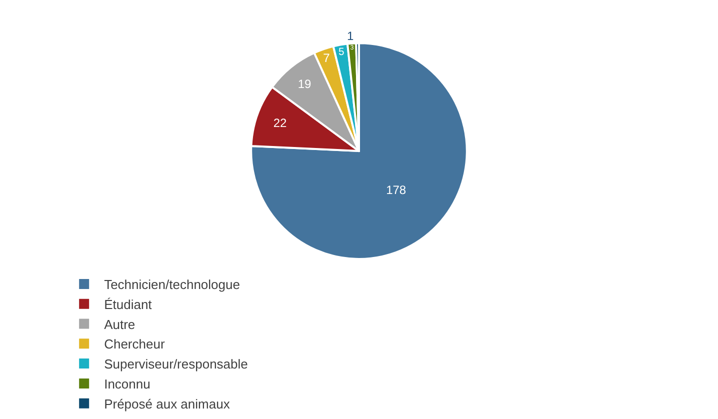 Image resolution: width=718 pixels, height=419 pixels. I want to click on data-label: 5, so click(341, 52).